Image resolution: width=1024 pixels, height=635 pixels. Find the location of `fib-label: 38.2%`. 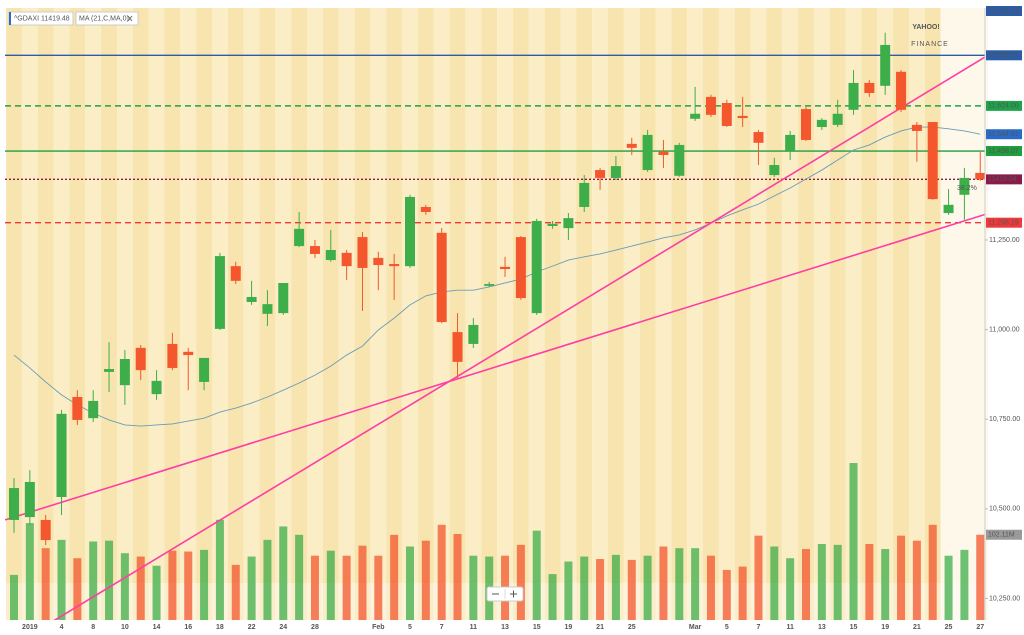

fib-label: 38.2% is located at coordinates (967, 188).